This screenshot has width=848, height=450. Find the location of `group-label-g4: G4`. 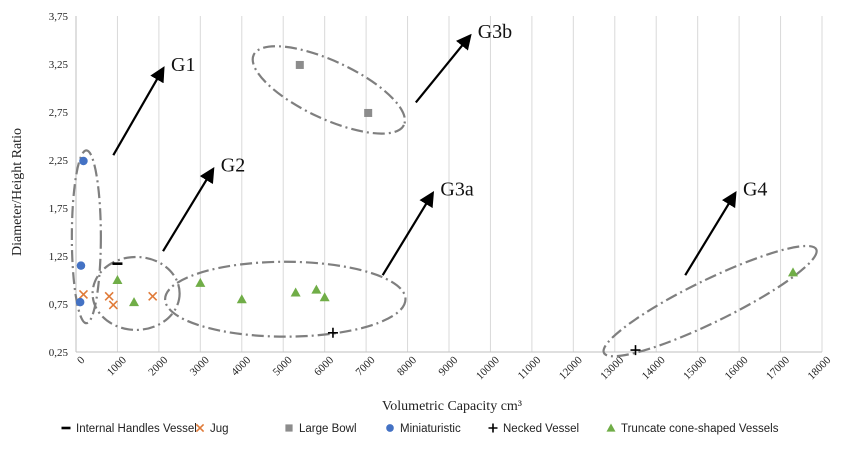

group-label-g4: G4 is located at coordinates (755, 190).